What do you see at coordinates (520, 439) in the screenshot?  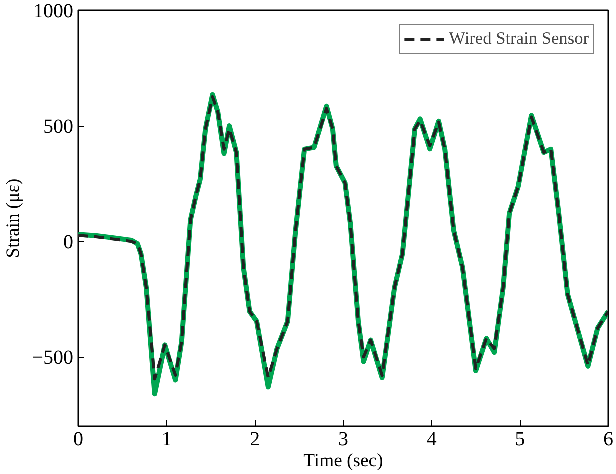 I see `x-tick-label: 5` at bounding box center [520, 439].